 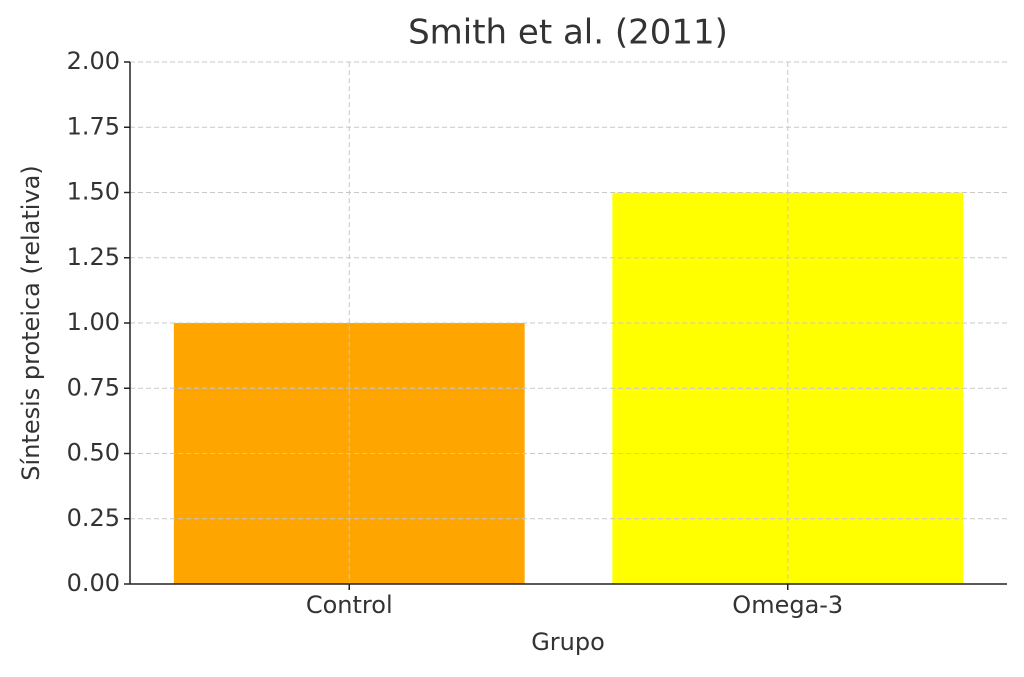 What do you see at coordinates (93, 583) in the screenshot?
I see `y-tick-label: 0.00` at bounding box center [93, 583].